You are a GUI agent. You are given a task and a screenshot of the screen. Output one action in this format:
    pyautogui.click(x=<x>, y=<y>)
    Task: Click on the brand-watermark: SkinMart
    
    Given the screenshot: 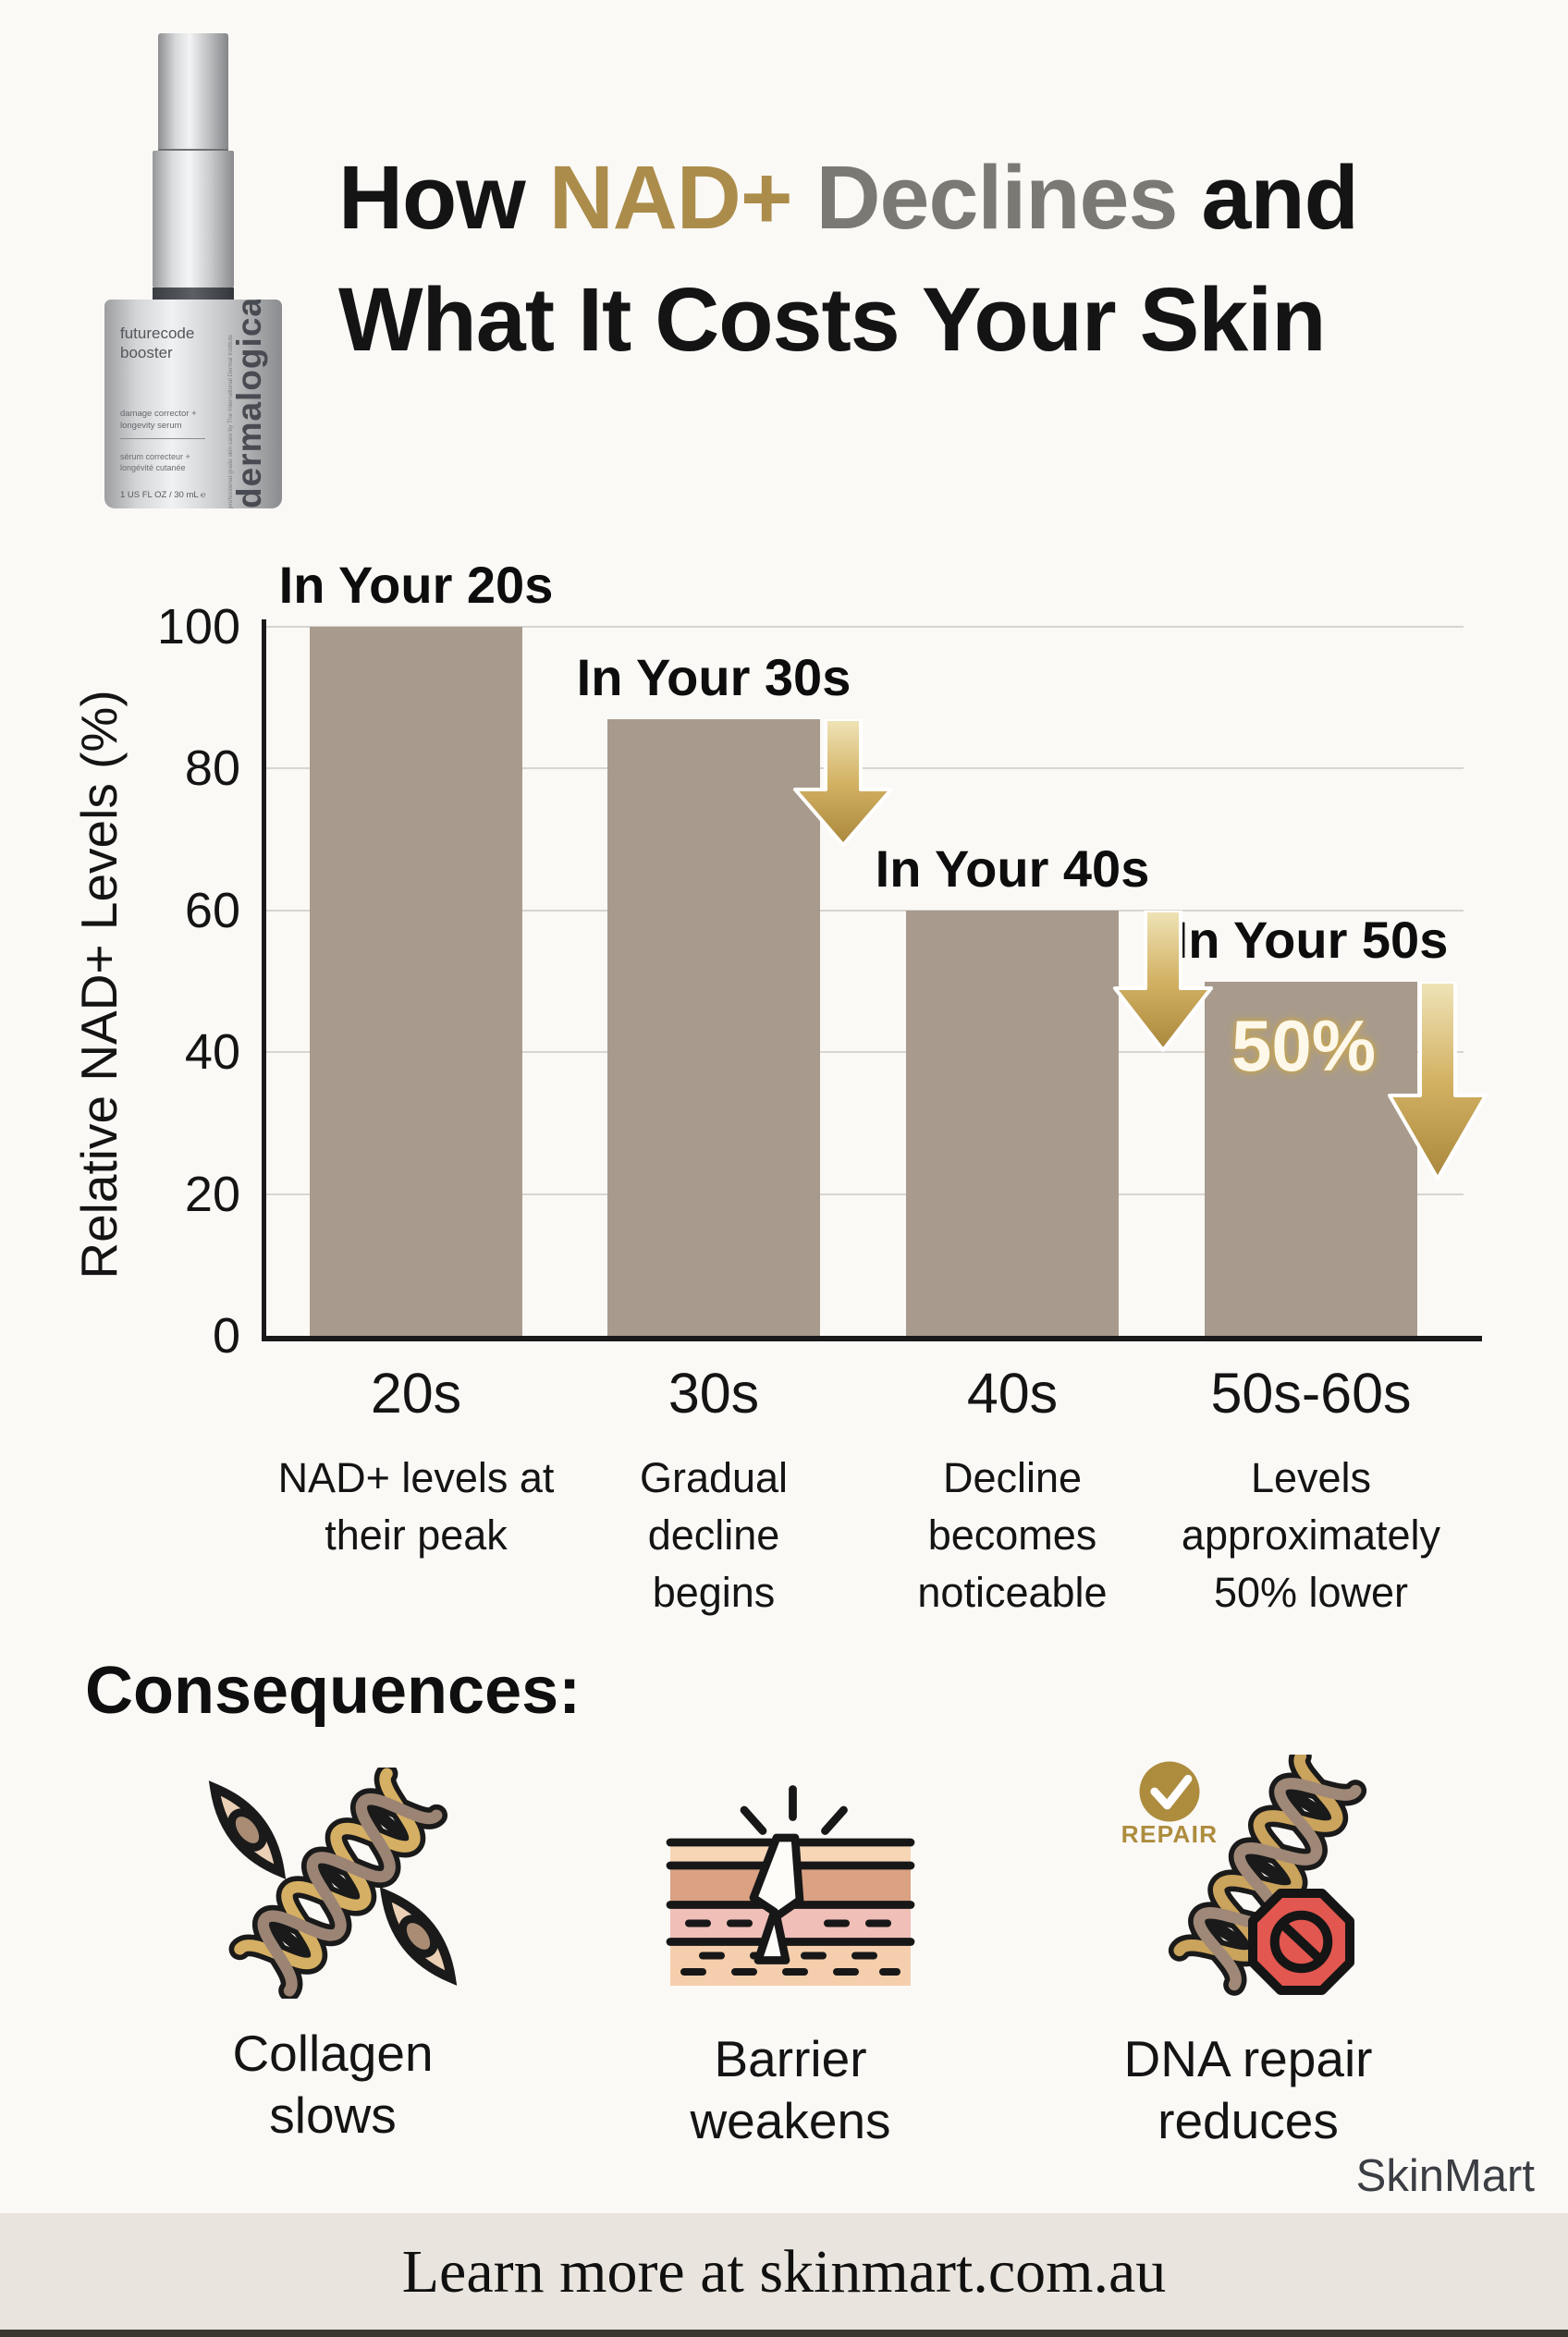 What is the action you would take?
    pyautogui.click(x=1445, y=2176)
    